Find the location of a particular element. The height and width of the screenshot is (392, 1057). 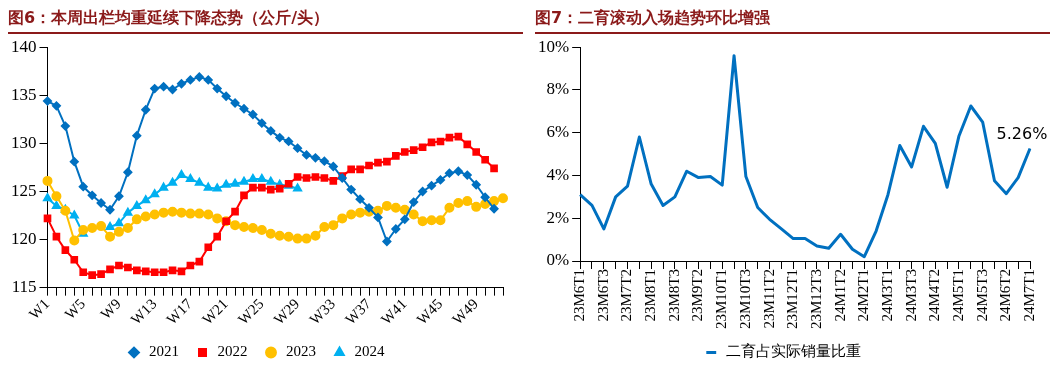

chart-title: 图6：本周出栏均重延续下降态势（公斤/头） is located at coordinates (265, 21).